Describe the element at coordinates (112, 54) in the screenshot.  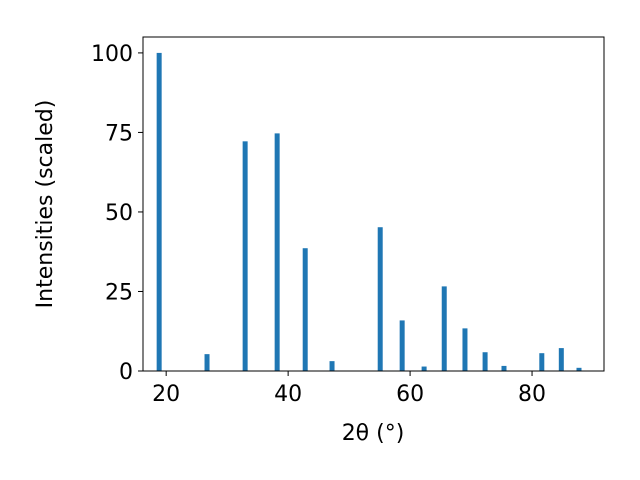
I see `y-tick-label: 100` at that location.